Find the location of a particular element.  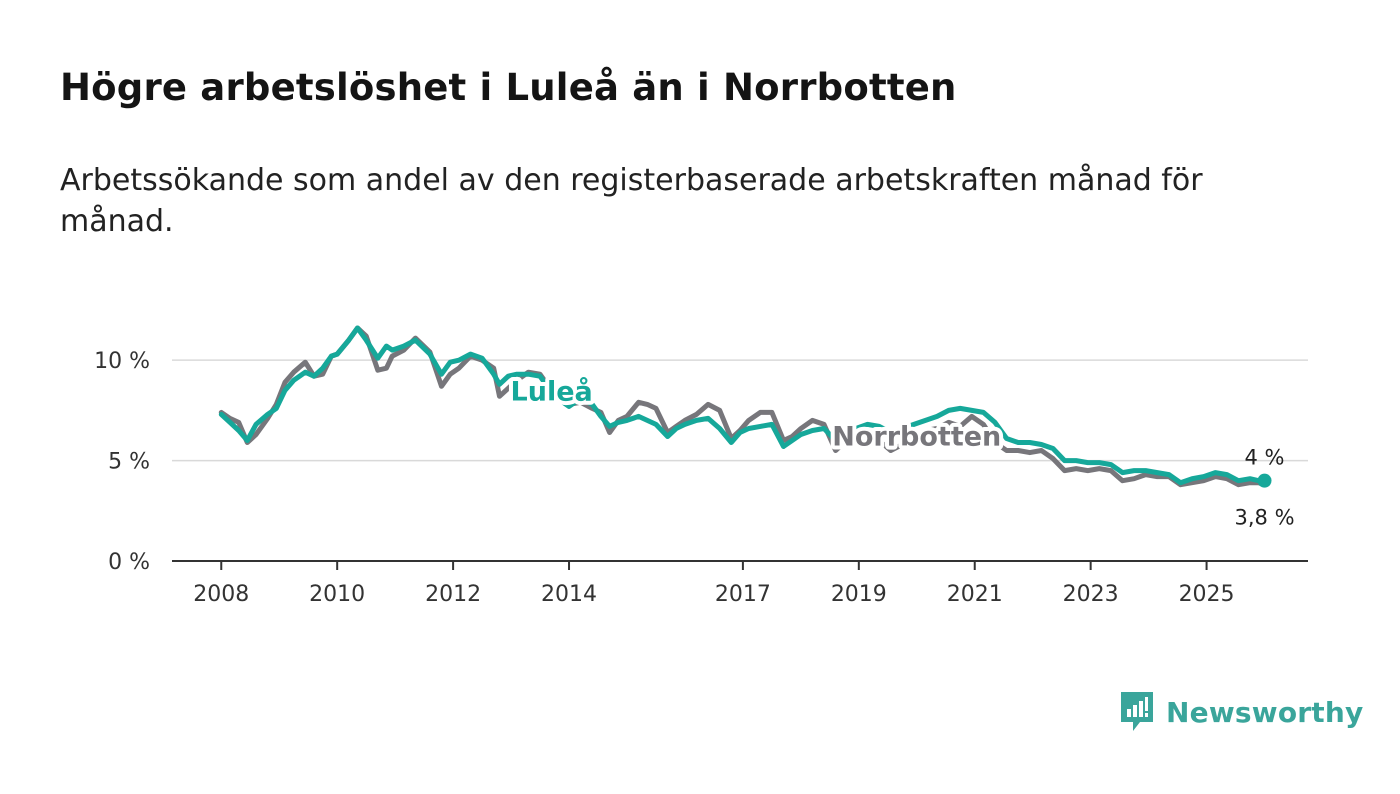

series-label-luleå: Luleå is located at coordinates (552, 391).